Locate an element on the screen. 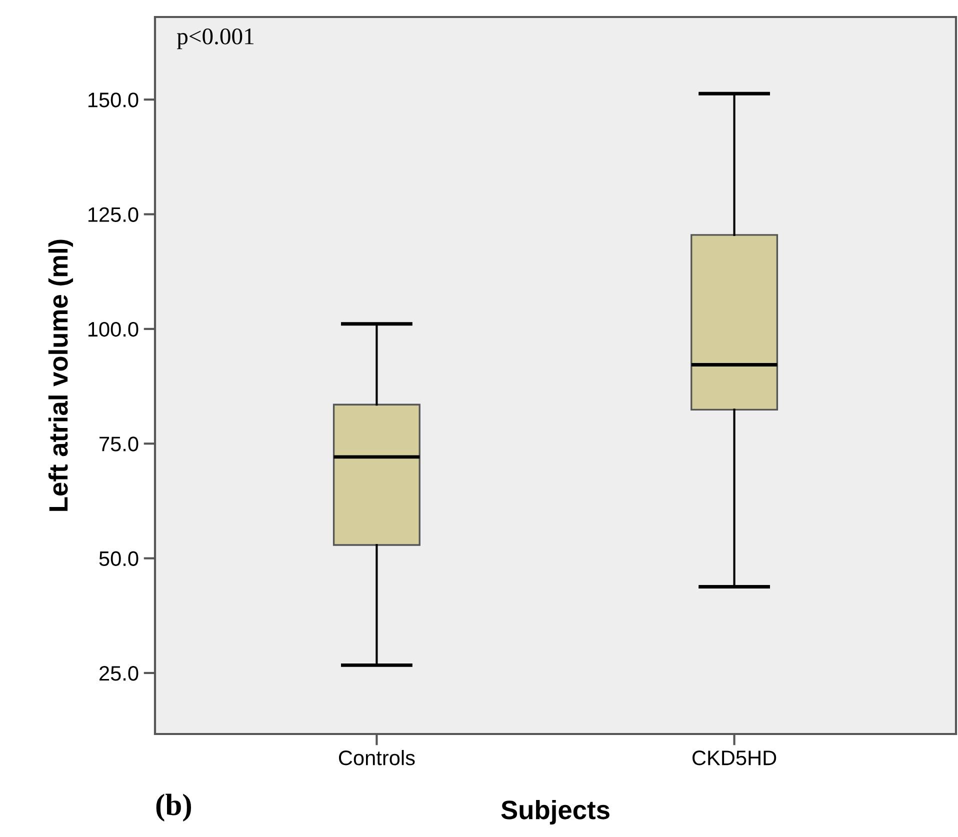 The width and height of the screenshot is (958, 837). y-tick-label: 50.0 is located at coordinates (118, 558).